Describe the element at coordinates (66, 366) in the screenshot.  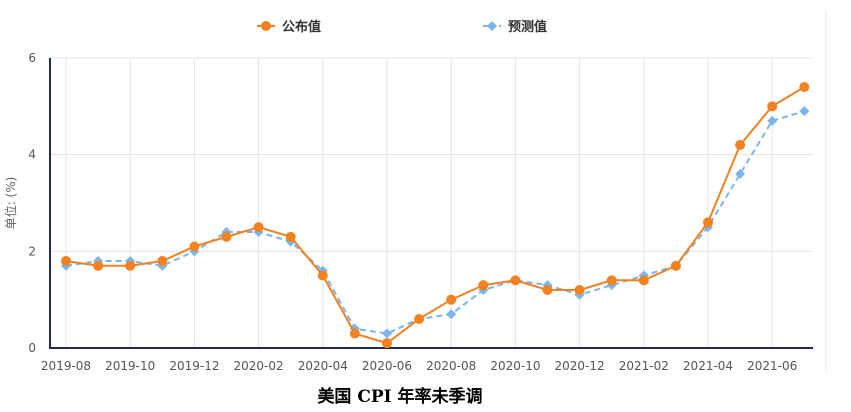
I see `x-tick-label: 2019-08` at that location.